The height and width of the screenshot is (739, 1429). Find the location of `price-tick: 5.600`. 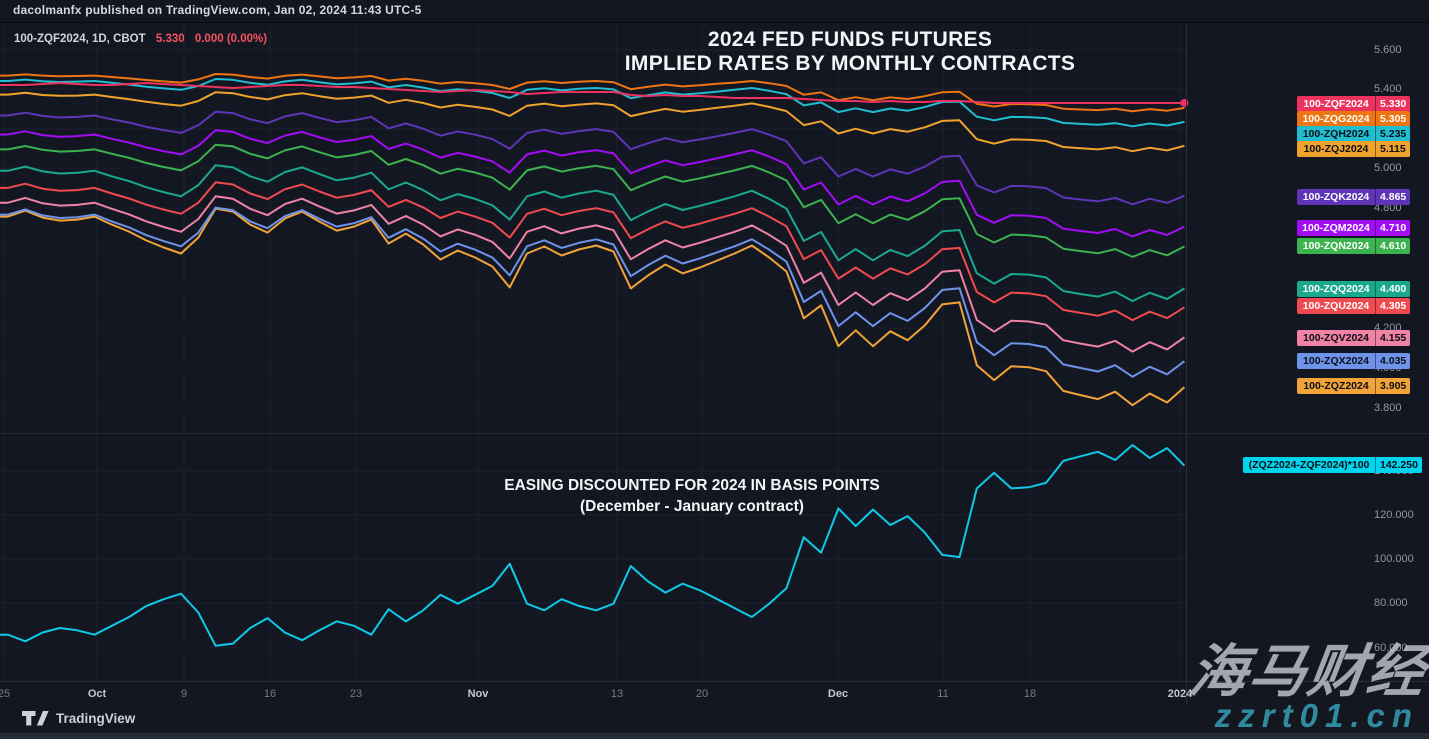

price-tick: 5.600 is located at coordinates (1388, 50).